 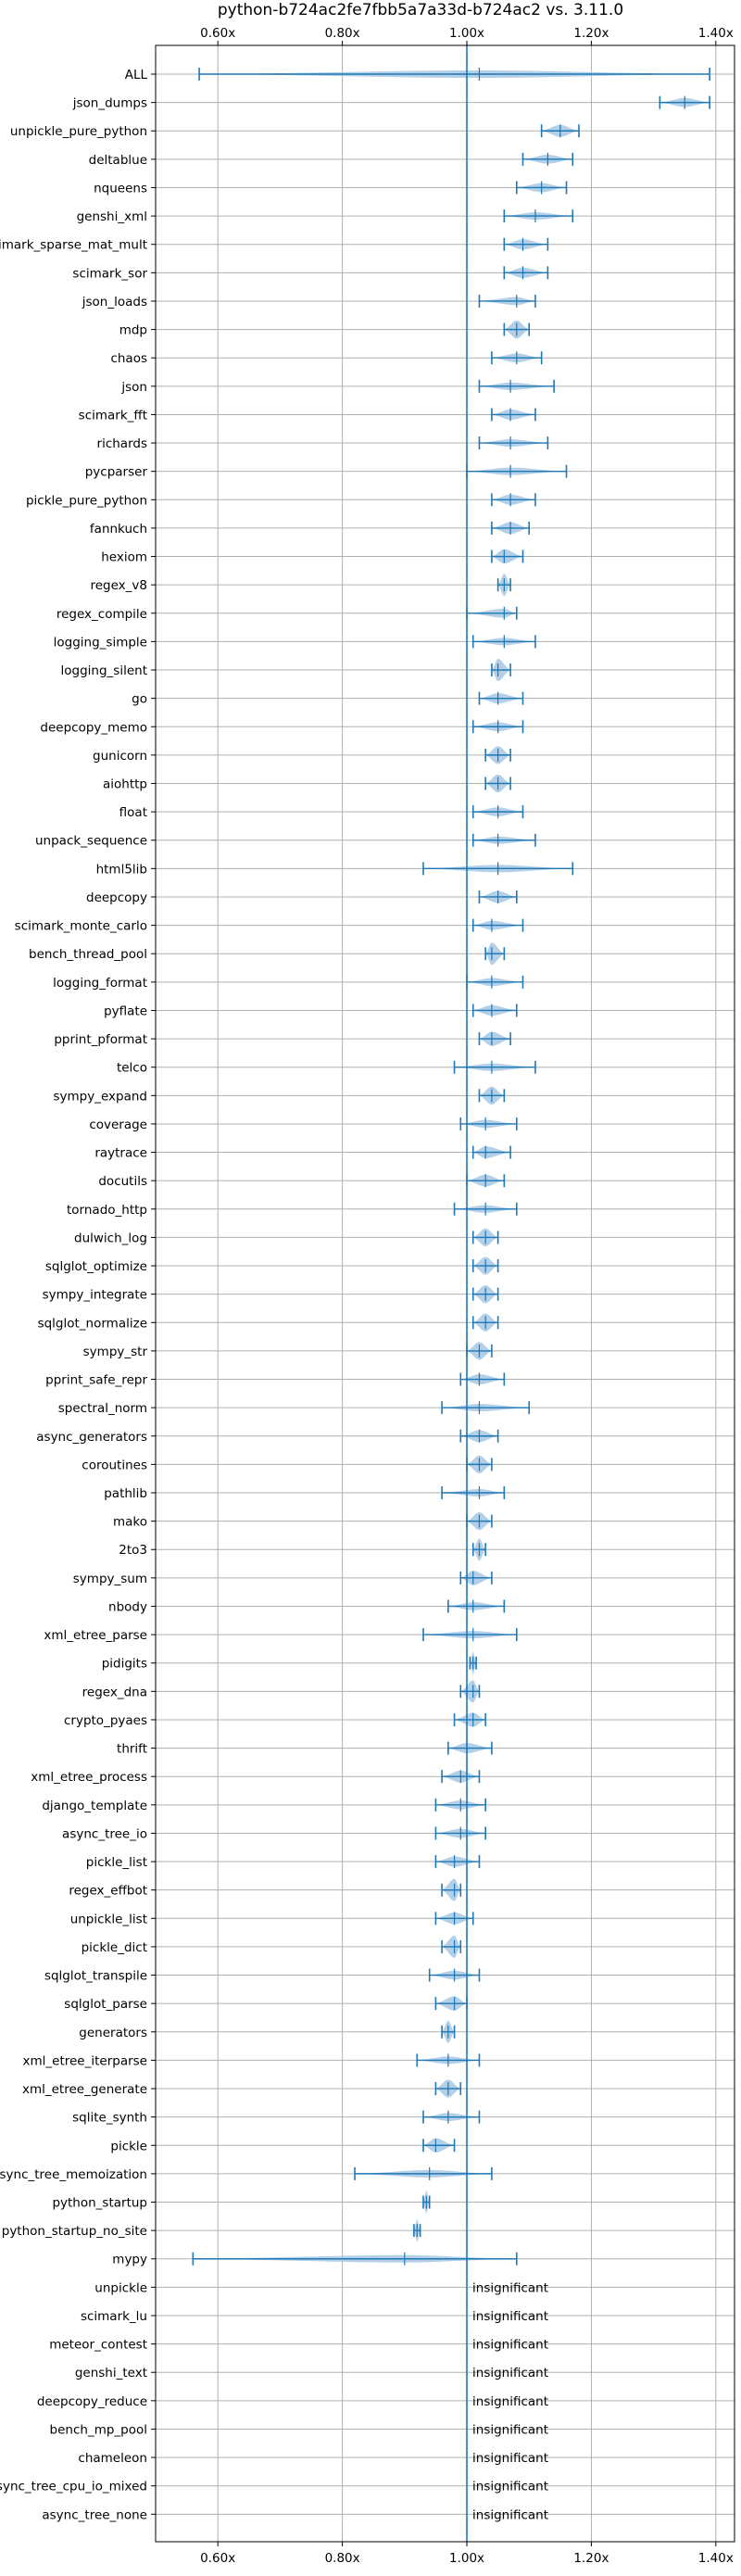 I want to click on benchmark-label: go, so click(x=139, y=699).